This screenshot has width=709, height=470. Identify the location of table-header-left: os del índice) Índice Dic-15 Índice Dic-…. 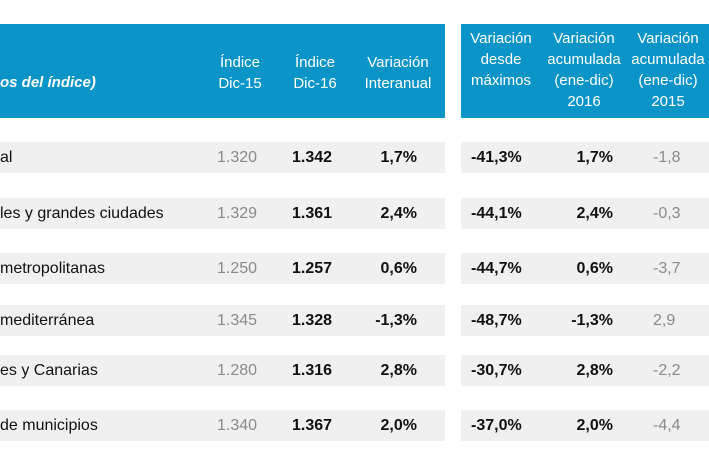
(222, 71).